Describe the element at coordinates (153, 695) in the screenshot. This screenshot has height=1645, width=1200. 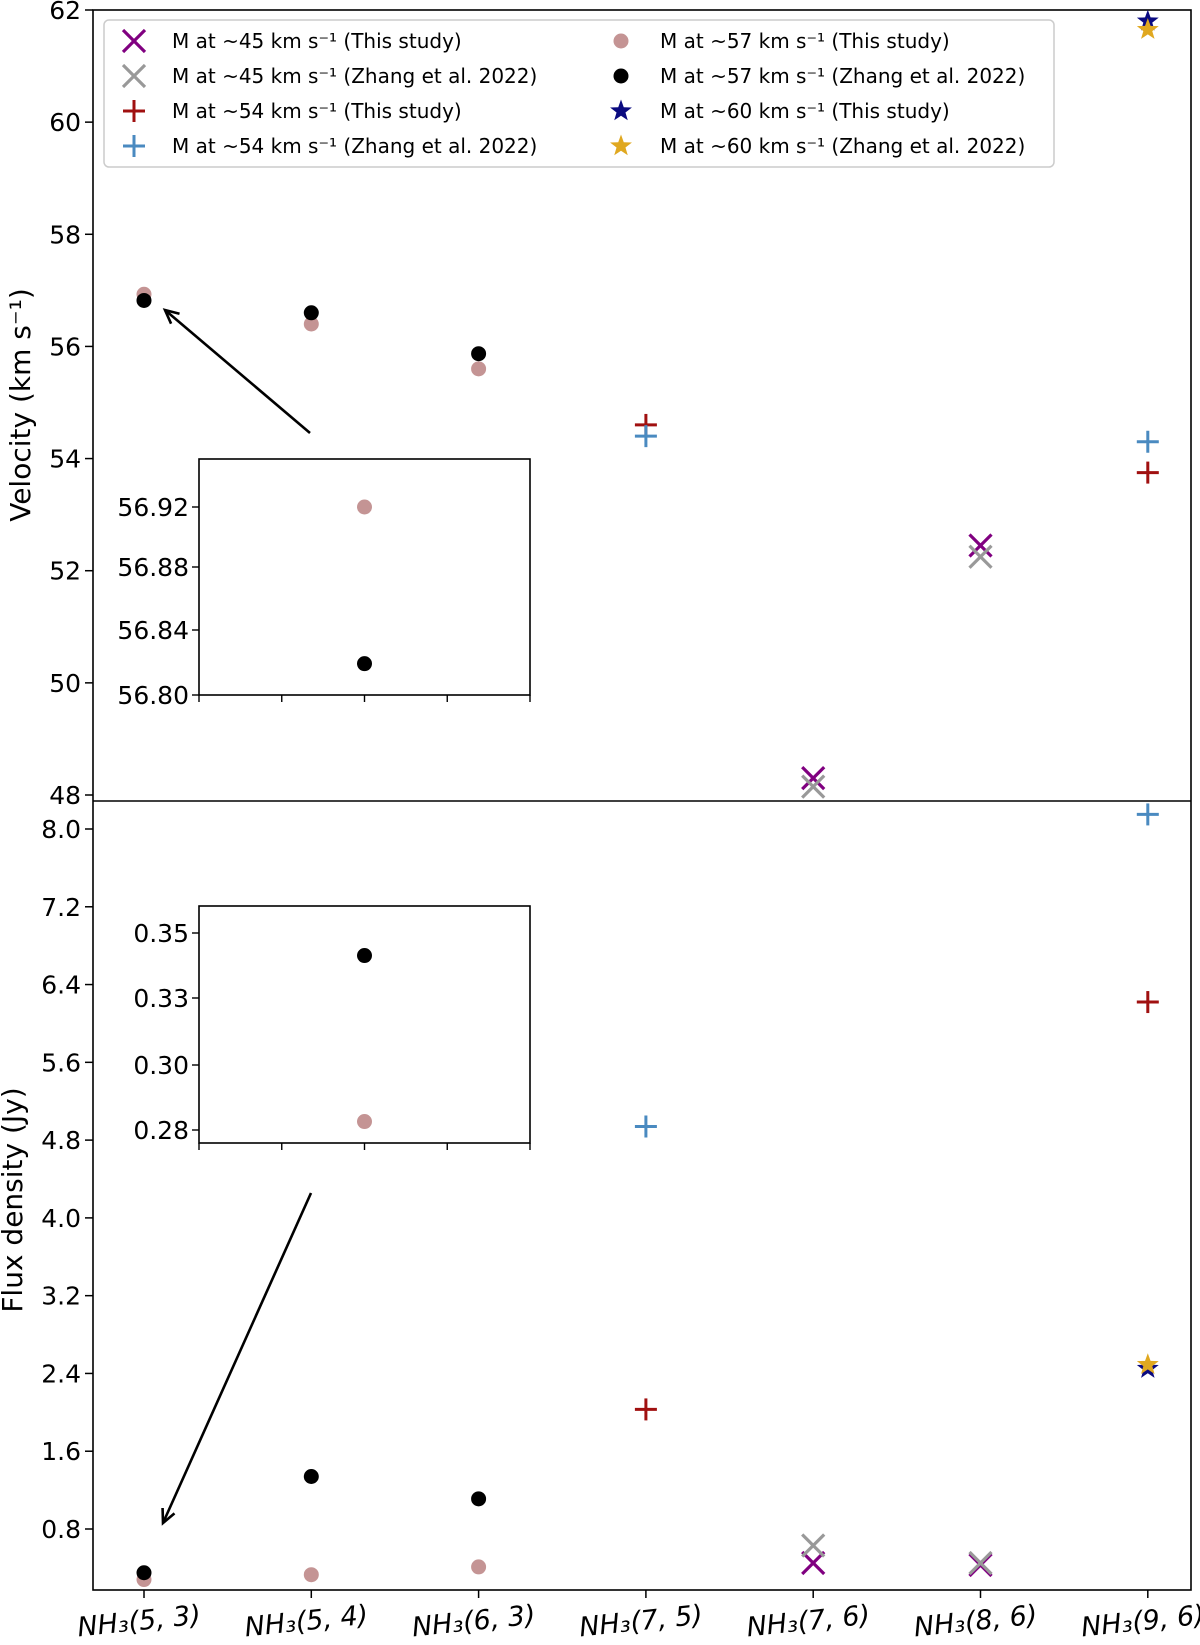
I see `inset-y-tick-label: 56.80` at that location.